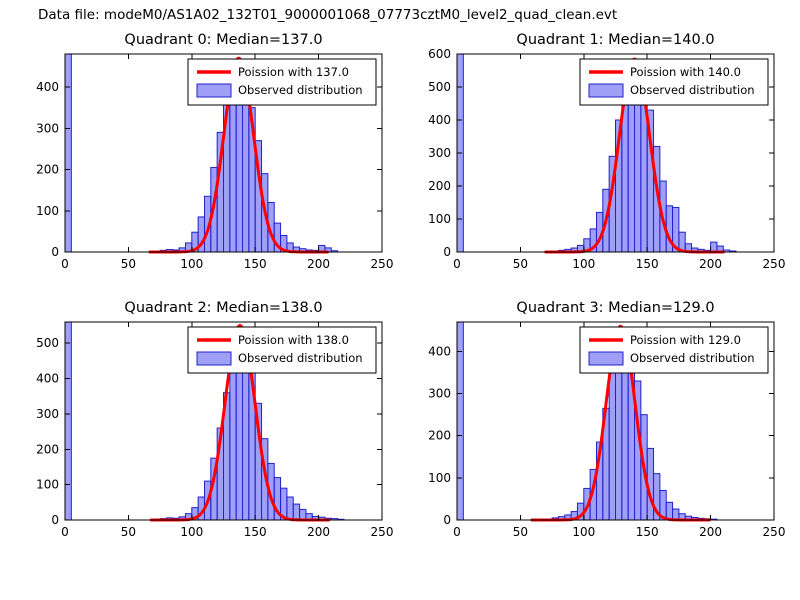 Image resolution: width=800 pixels, height=600 pixels. Describe the element at coordinates (223, 308) in the screenshot. I see `subplot-title: Quadrant 2: Median=138.0` at that location.